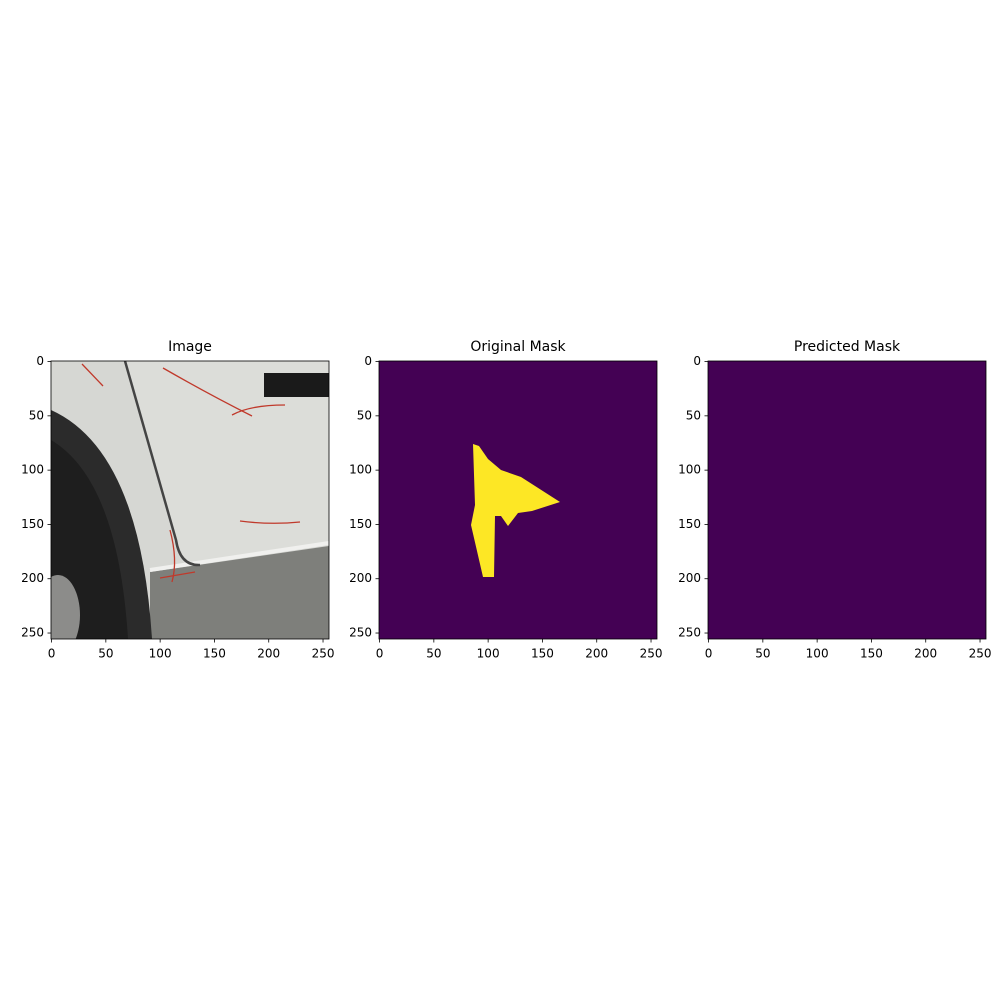 Image resolution: width=1000 pixels, height=1000 pixels. I want to click on axes-title: Original Mask, so click(518, 347).